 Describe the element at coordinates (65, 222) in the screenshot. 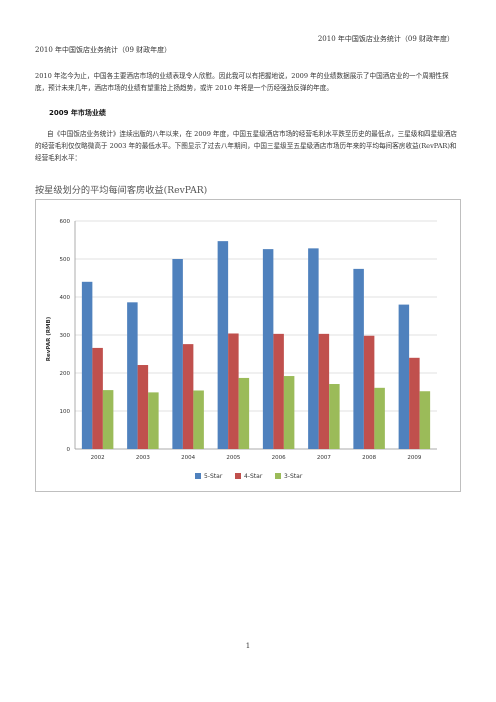

I see `y-tick-label: 600` at that location.